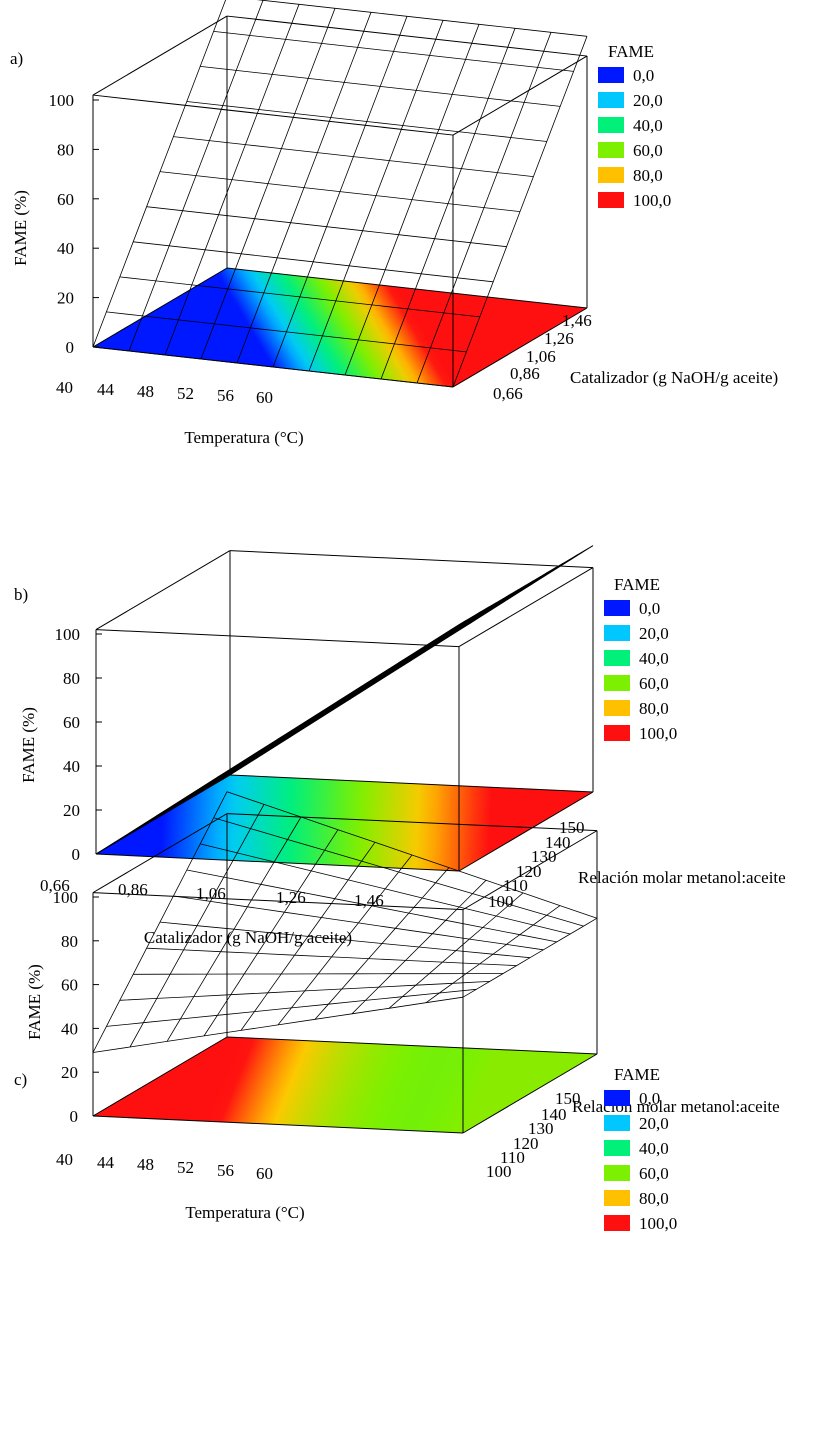 This screenshot has width=833, height=1452. Describe the element at coordinates (554, 1114) in the screenshot. I see `y-tick-label: 140` at that location.